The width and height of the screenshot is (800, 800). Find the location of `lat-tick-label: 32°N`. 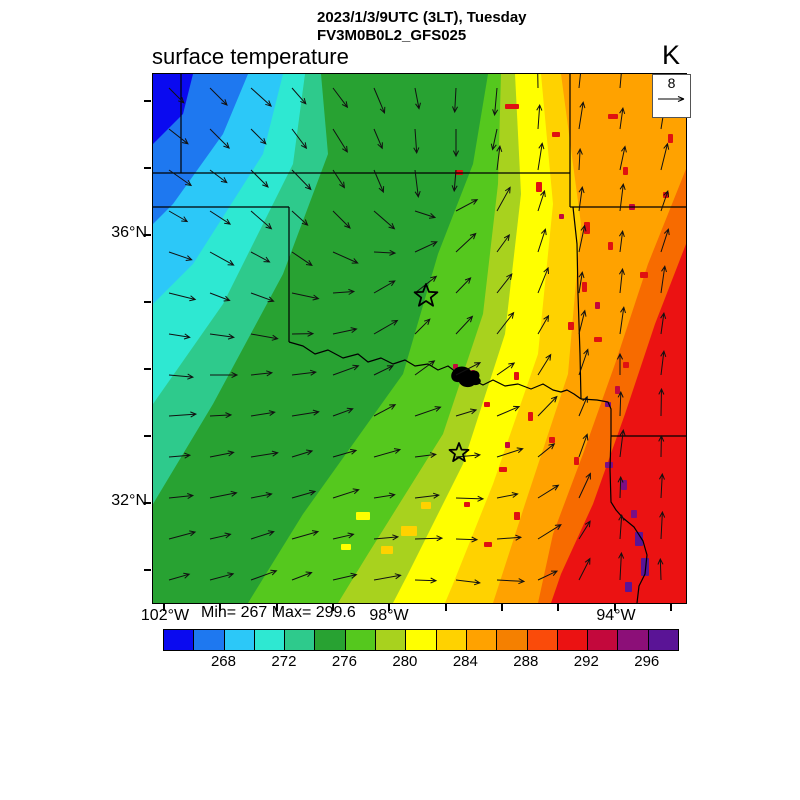

lat-tick-label: 32°N is located at coordinates (129, 500).